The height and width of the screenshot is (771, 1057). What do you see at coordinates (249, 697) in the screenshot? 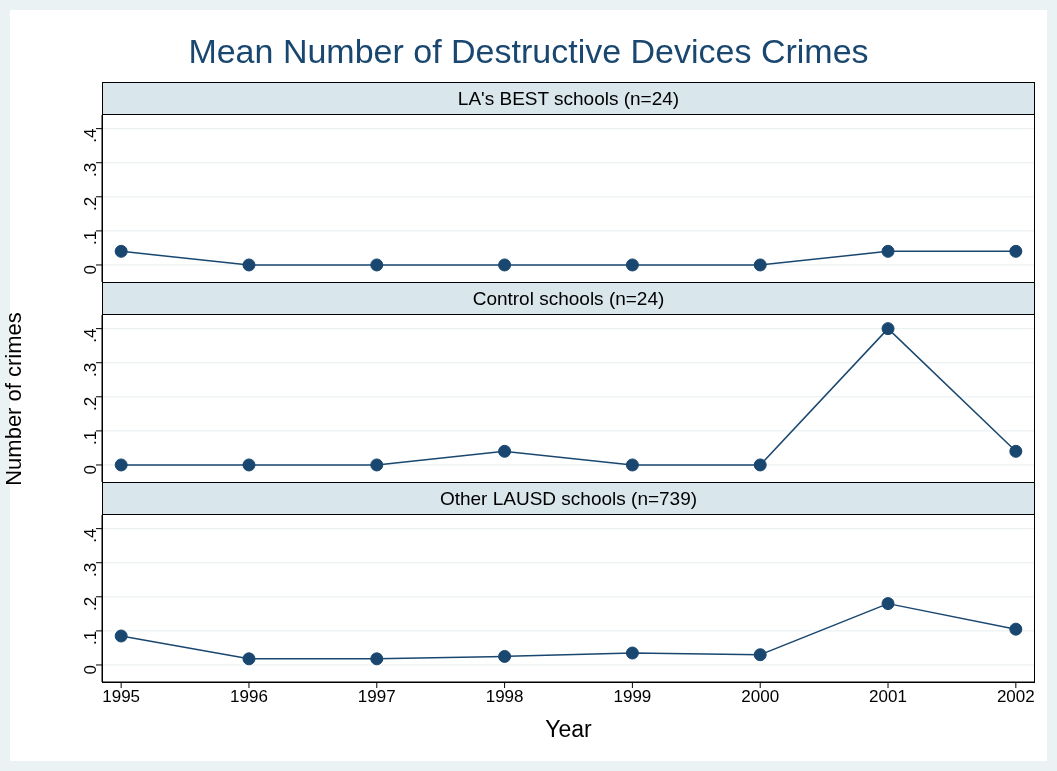
I see `x-tick-label: 1996` at bounding box center [249, 697].